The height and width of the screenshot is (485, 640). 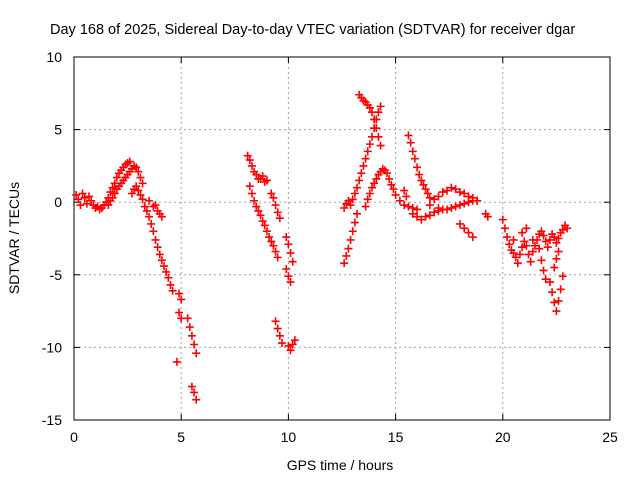 I want to click on y-tick-label: 10, so click(x=54, y=57).